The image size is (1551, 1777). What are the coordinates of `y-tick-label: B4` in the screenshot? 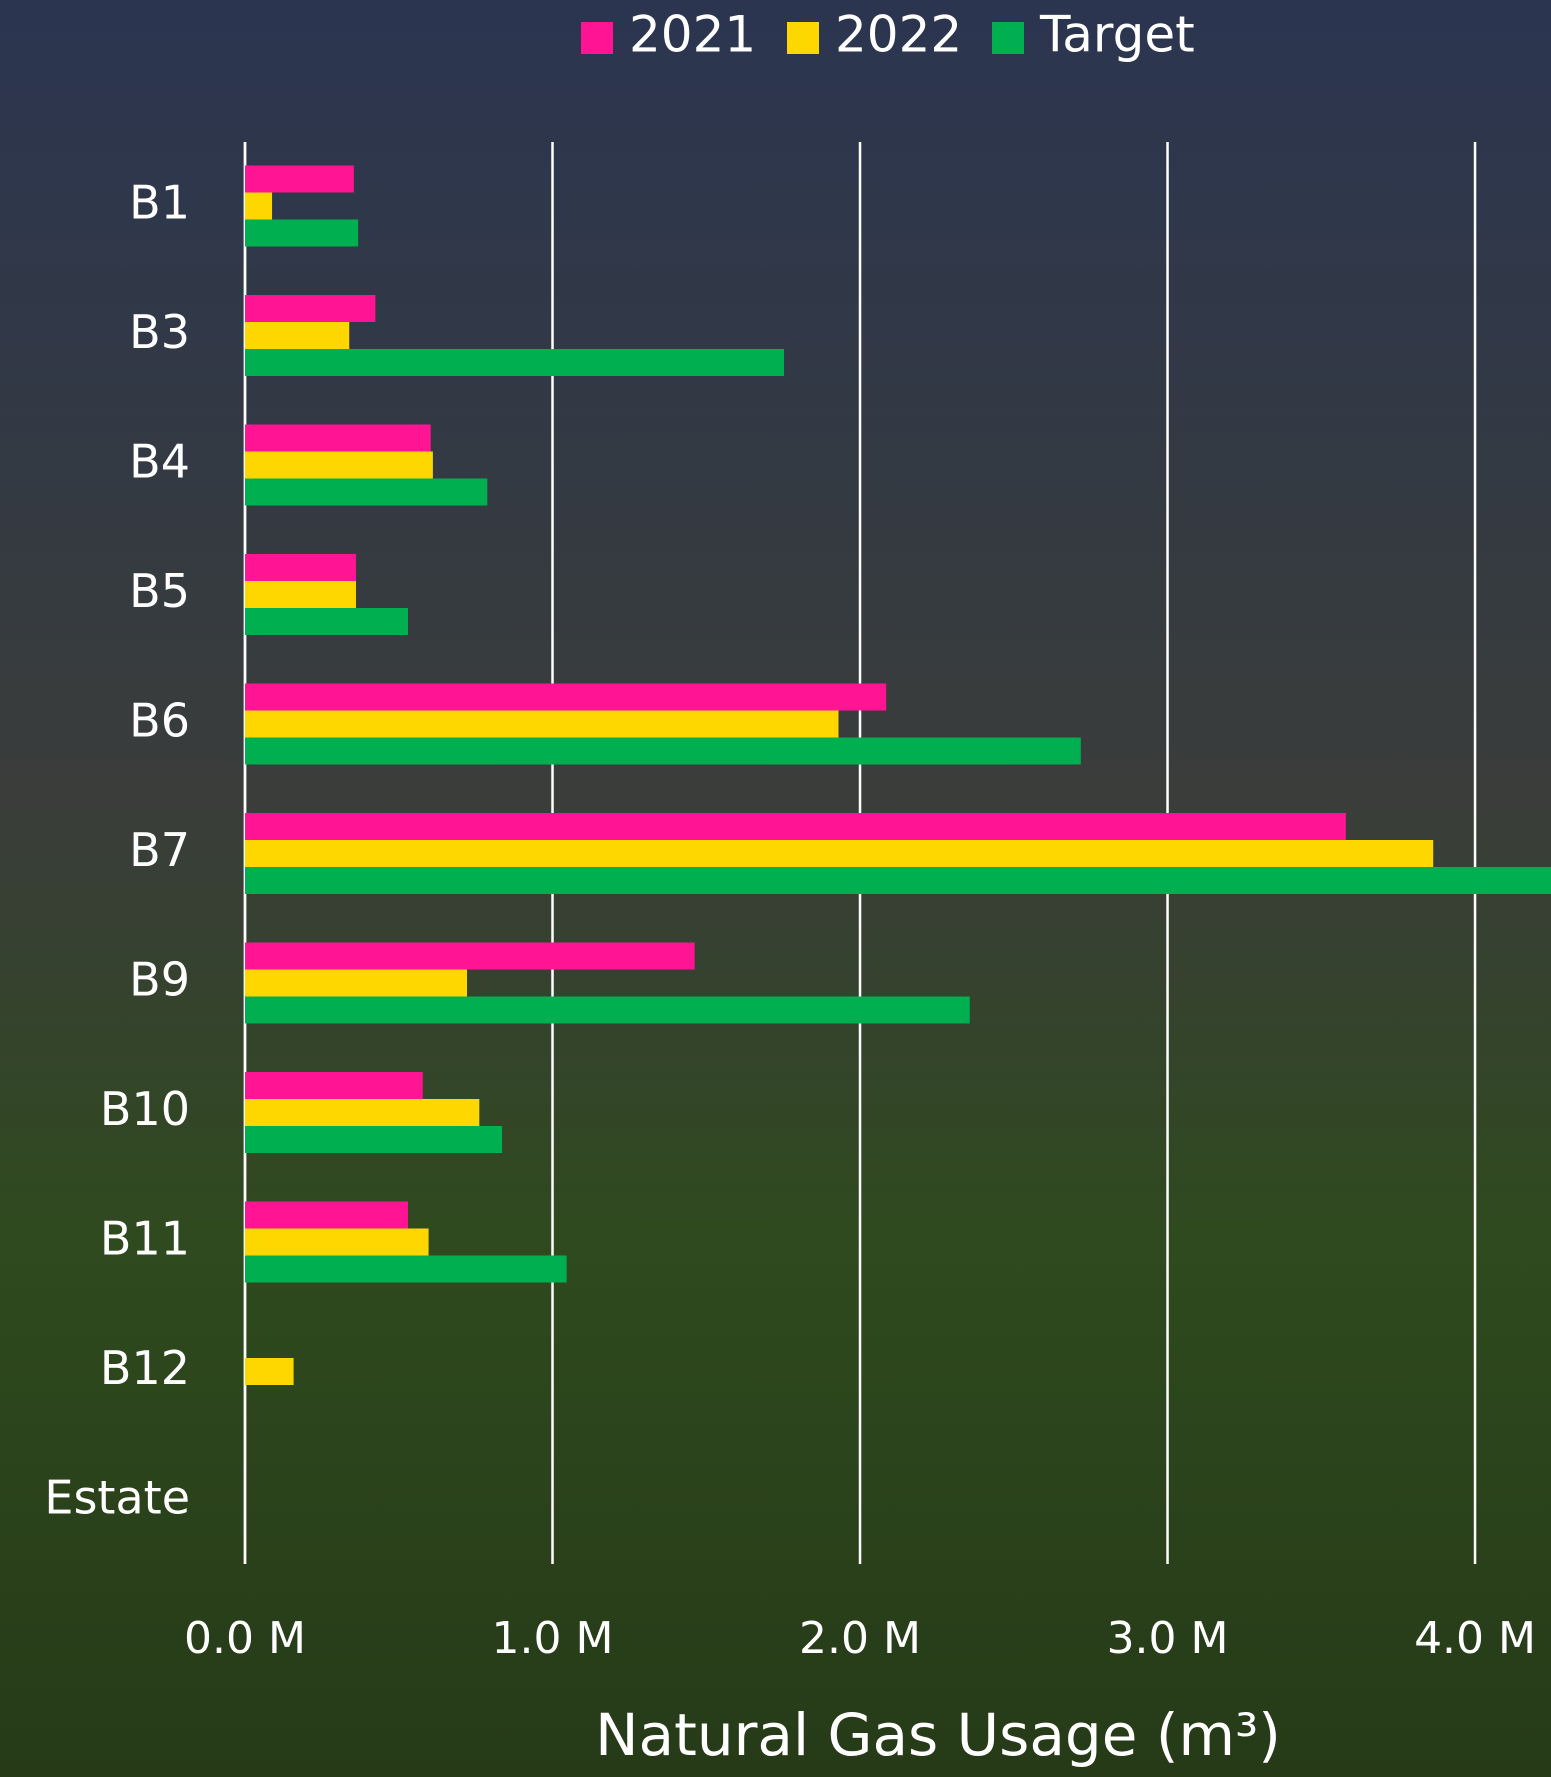 It's located at (159, 462).